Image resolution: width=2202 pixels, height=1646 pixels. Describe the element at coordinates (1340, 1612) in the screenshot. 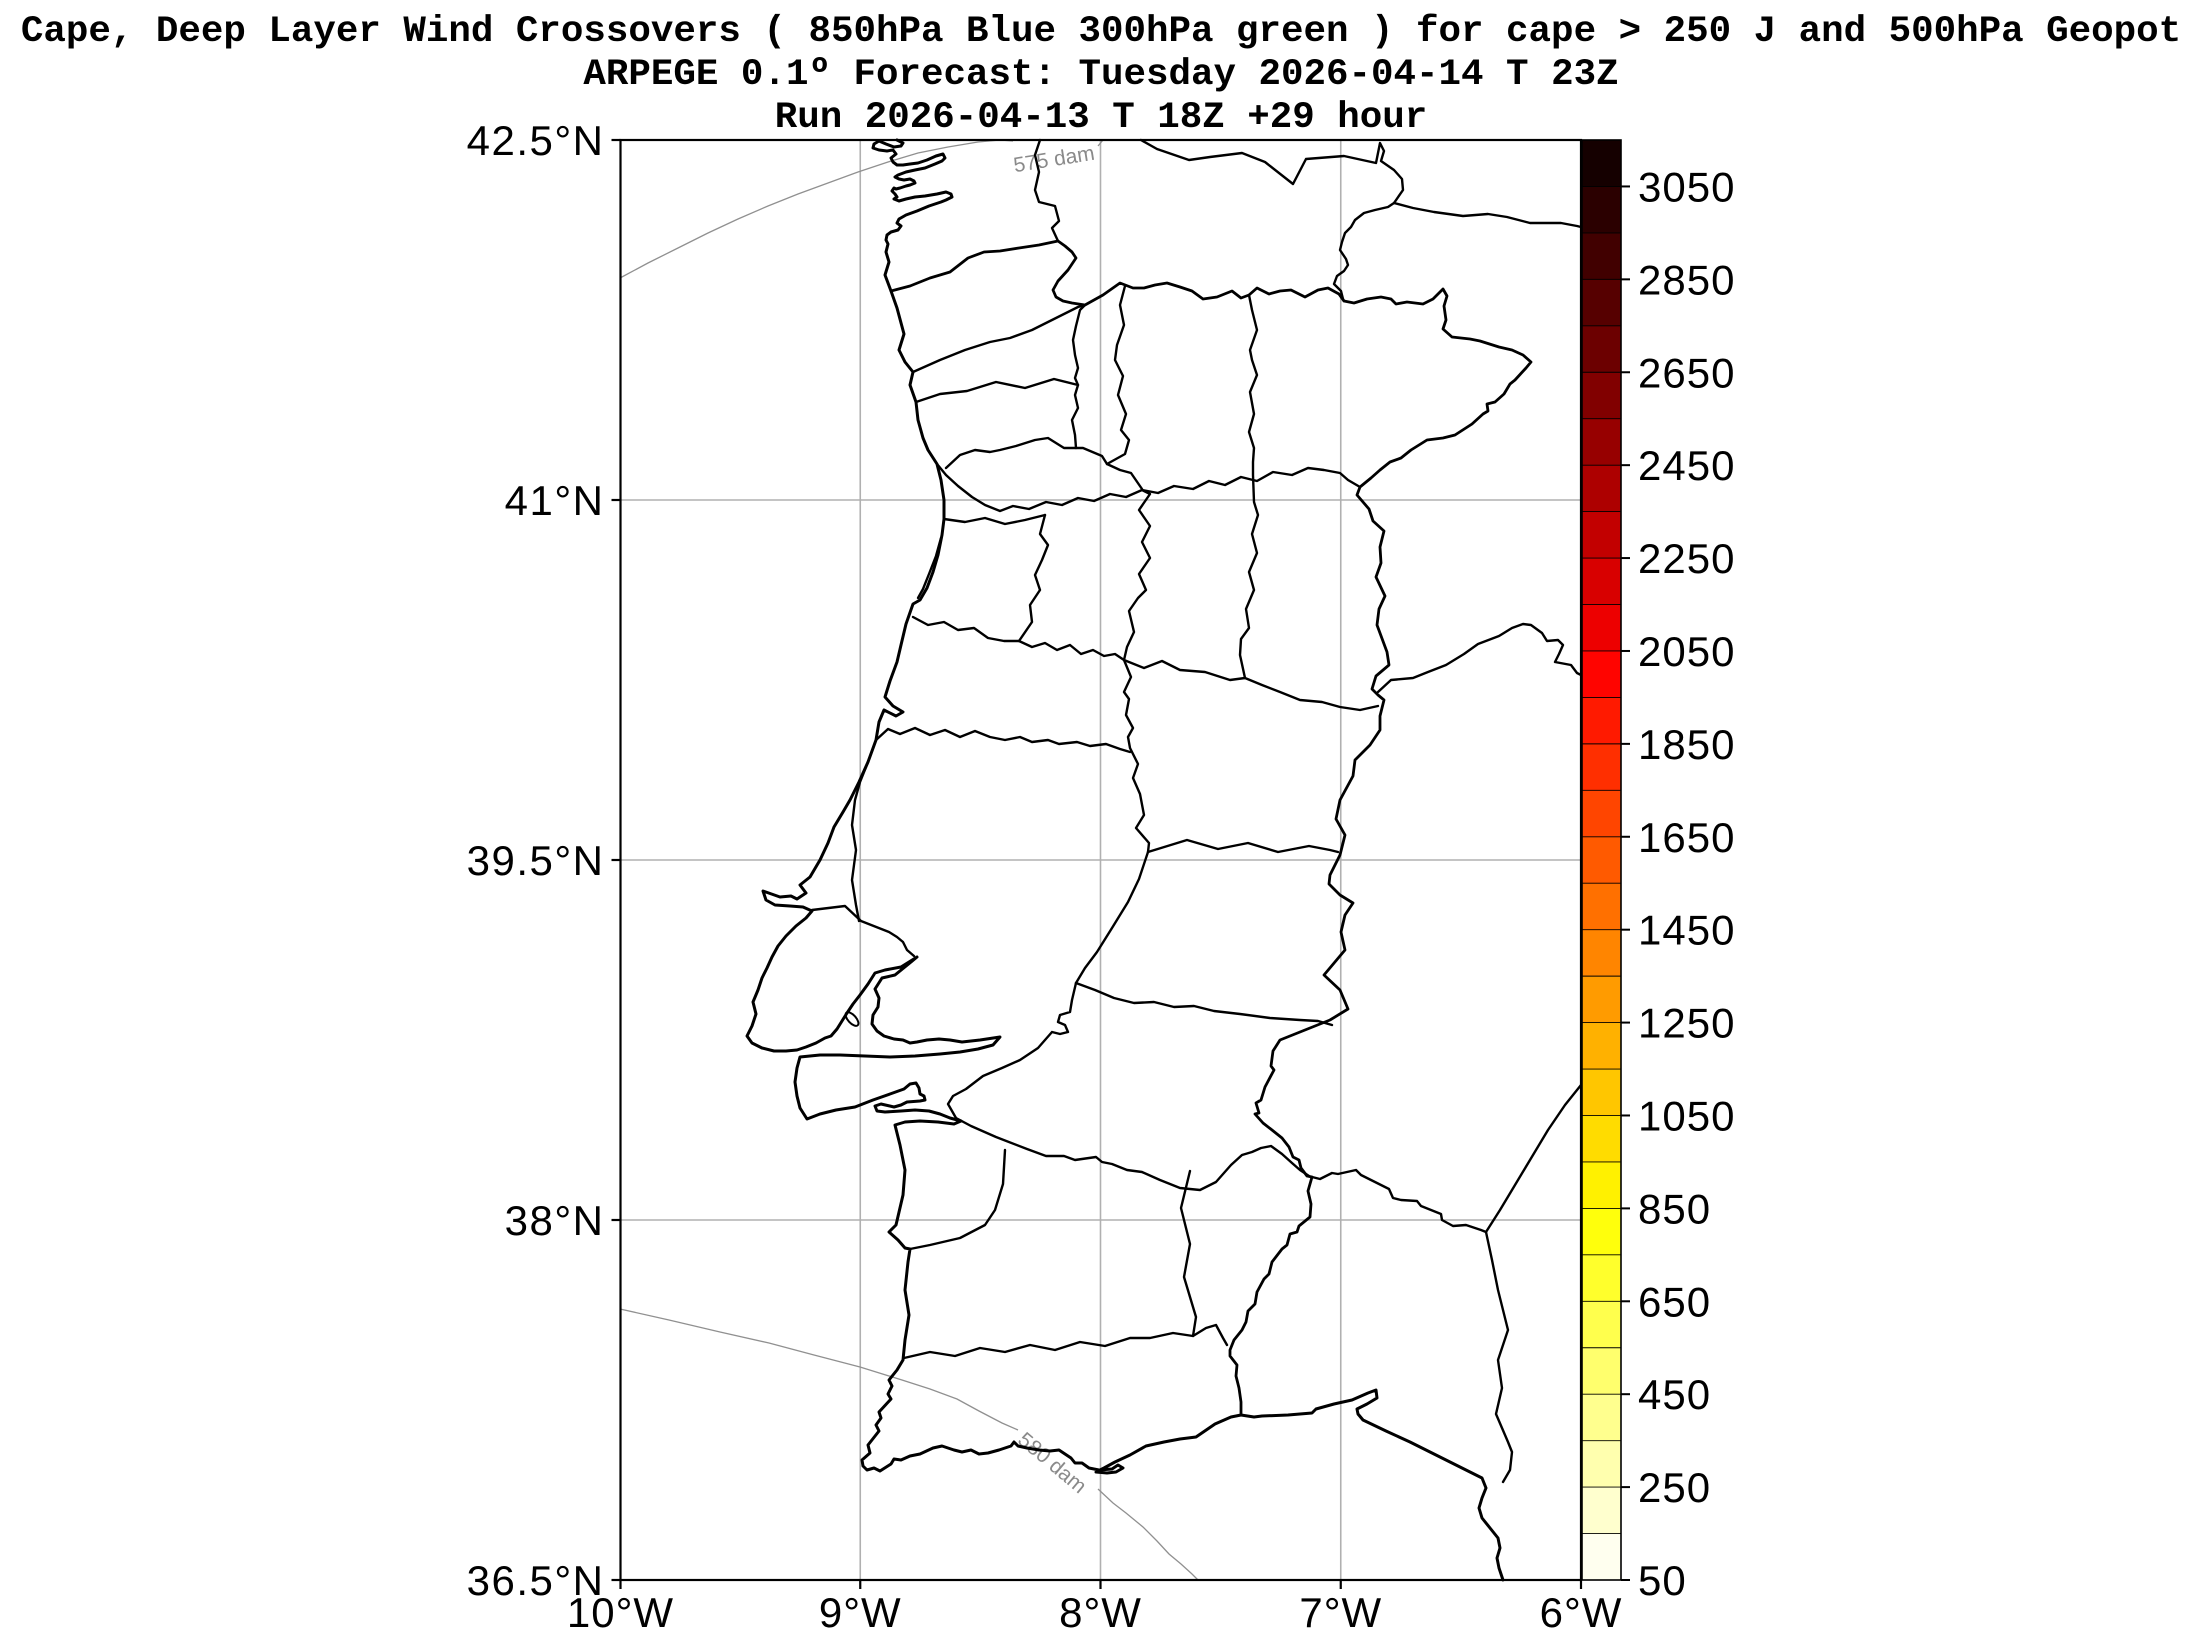

I see `svg-text: 7°W` at that location.